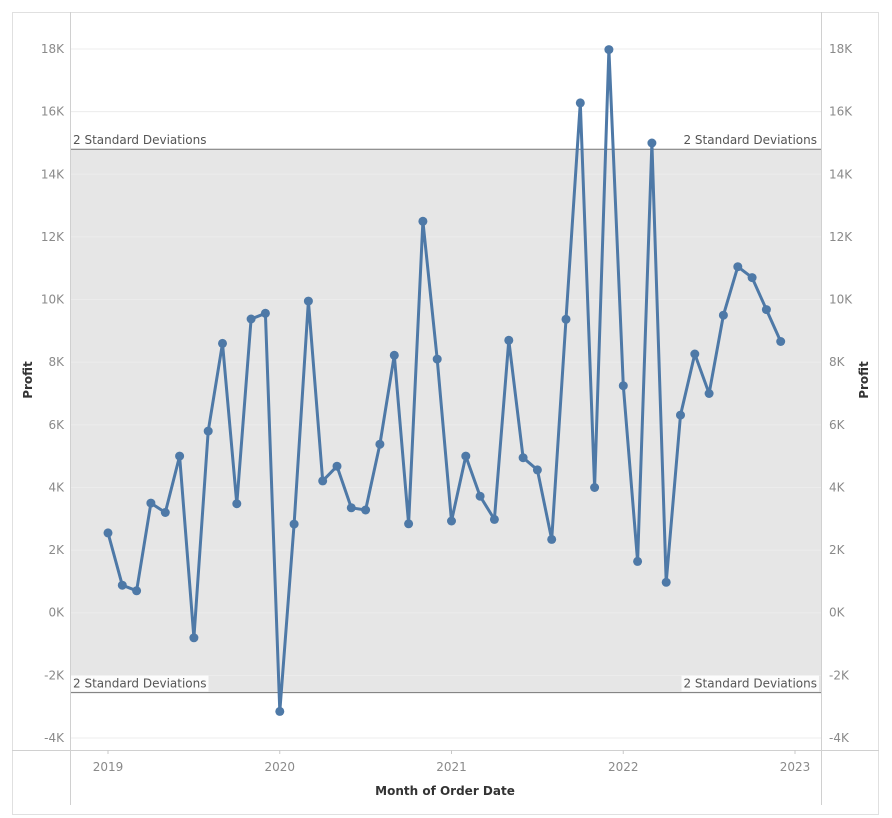 This screenshot has height=818, width=892. I want to click on std-dev-upper-label-left: 2 Standard Deviations, so click(140, 140).